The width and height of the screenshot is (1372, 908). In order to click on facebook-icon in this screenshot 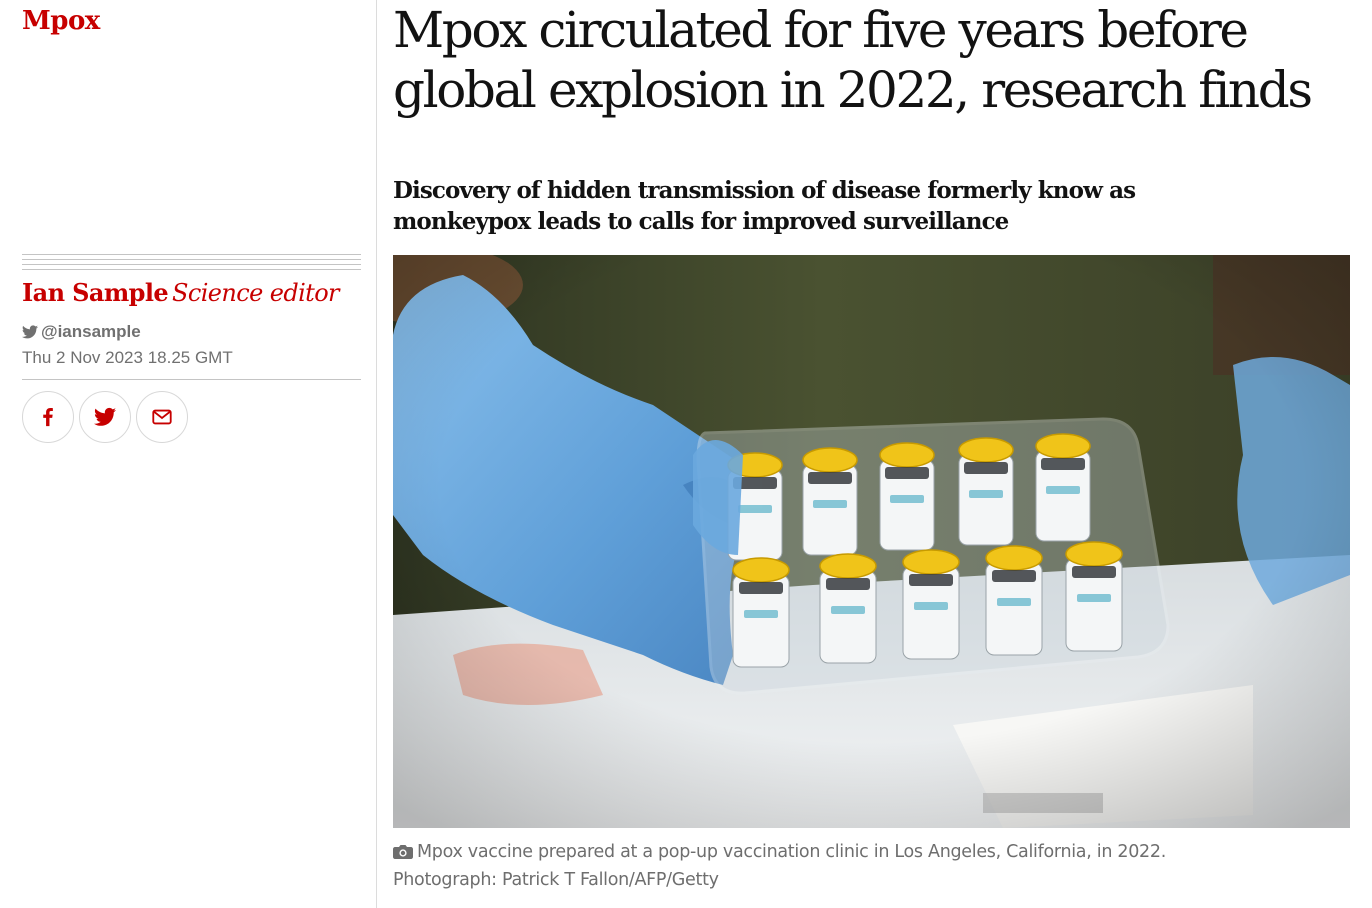, I will do `click(48, 417)`.